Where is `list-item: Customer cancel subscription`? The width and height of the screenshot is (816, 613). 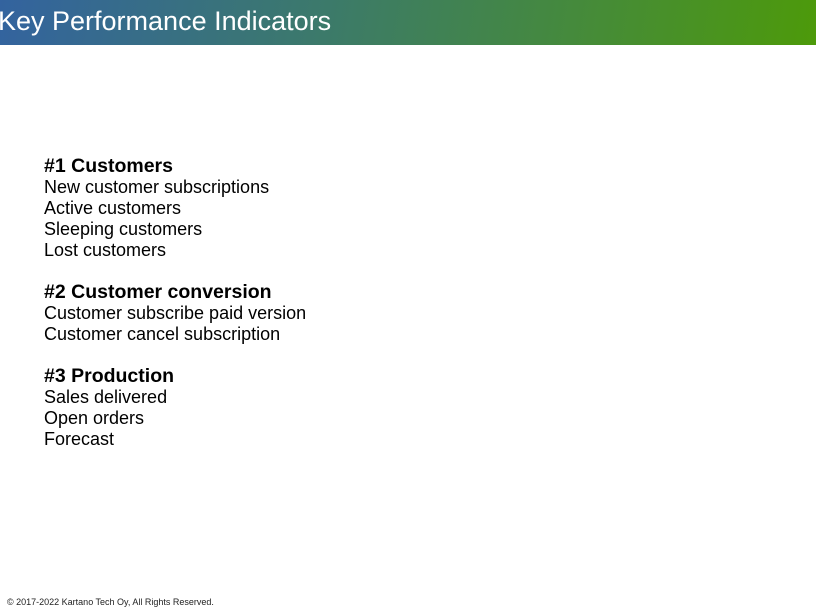
list-item: Customer cancel subscription is located at coordinates (162, 334).